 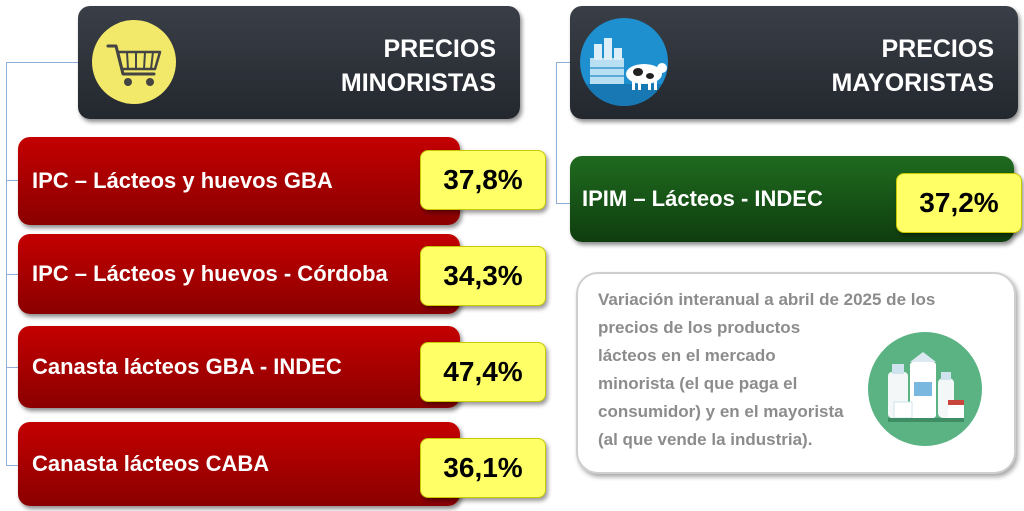 I want to click on dairy-products-icon, so click(x=925, y=389).